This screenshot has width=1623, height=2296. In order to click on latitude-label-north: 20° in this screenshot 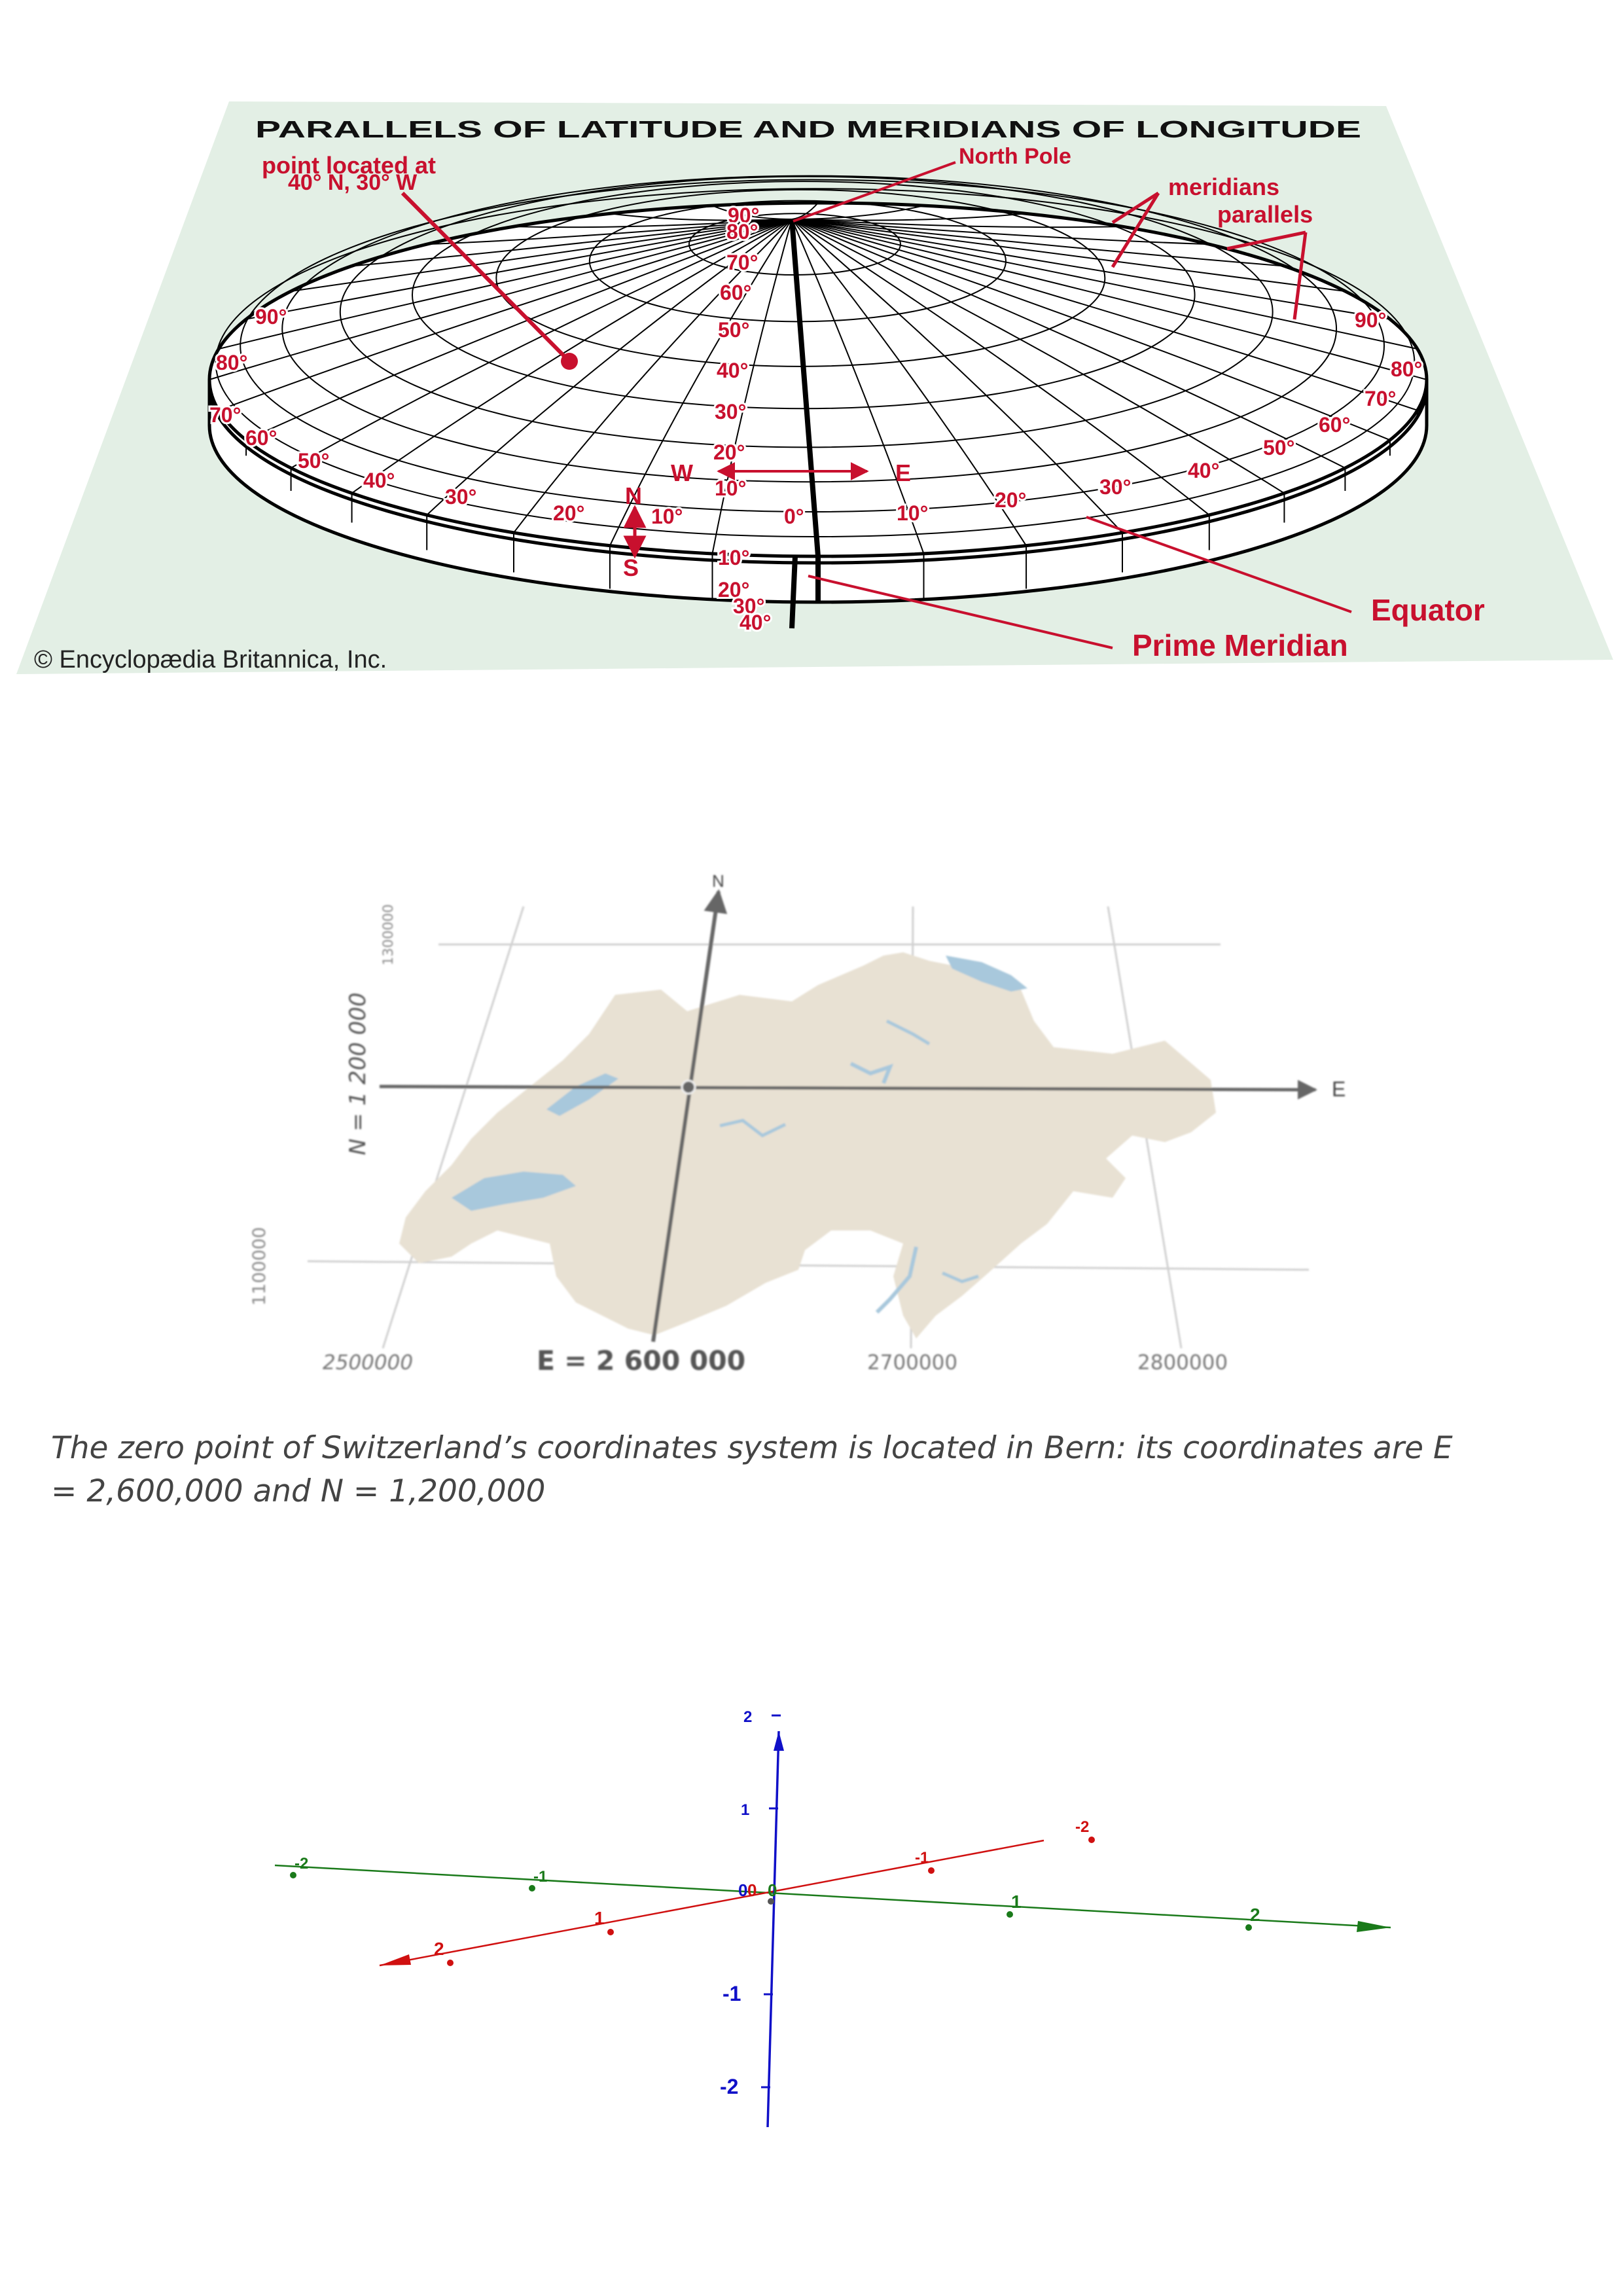, I will do `click(729, 452)`.